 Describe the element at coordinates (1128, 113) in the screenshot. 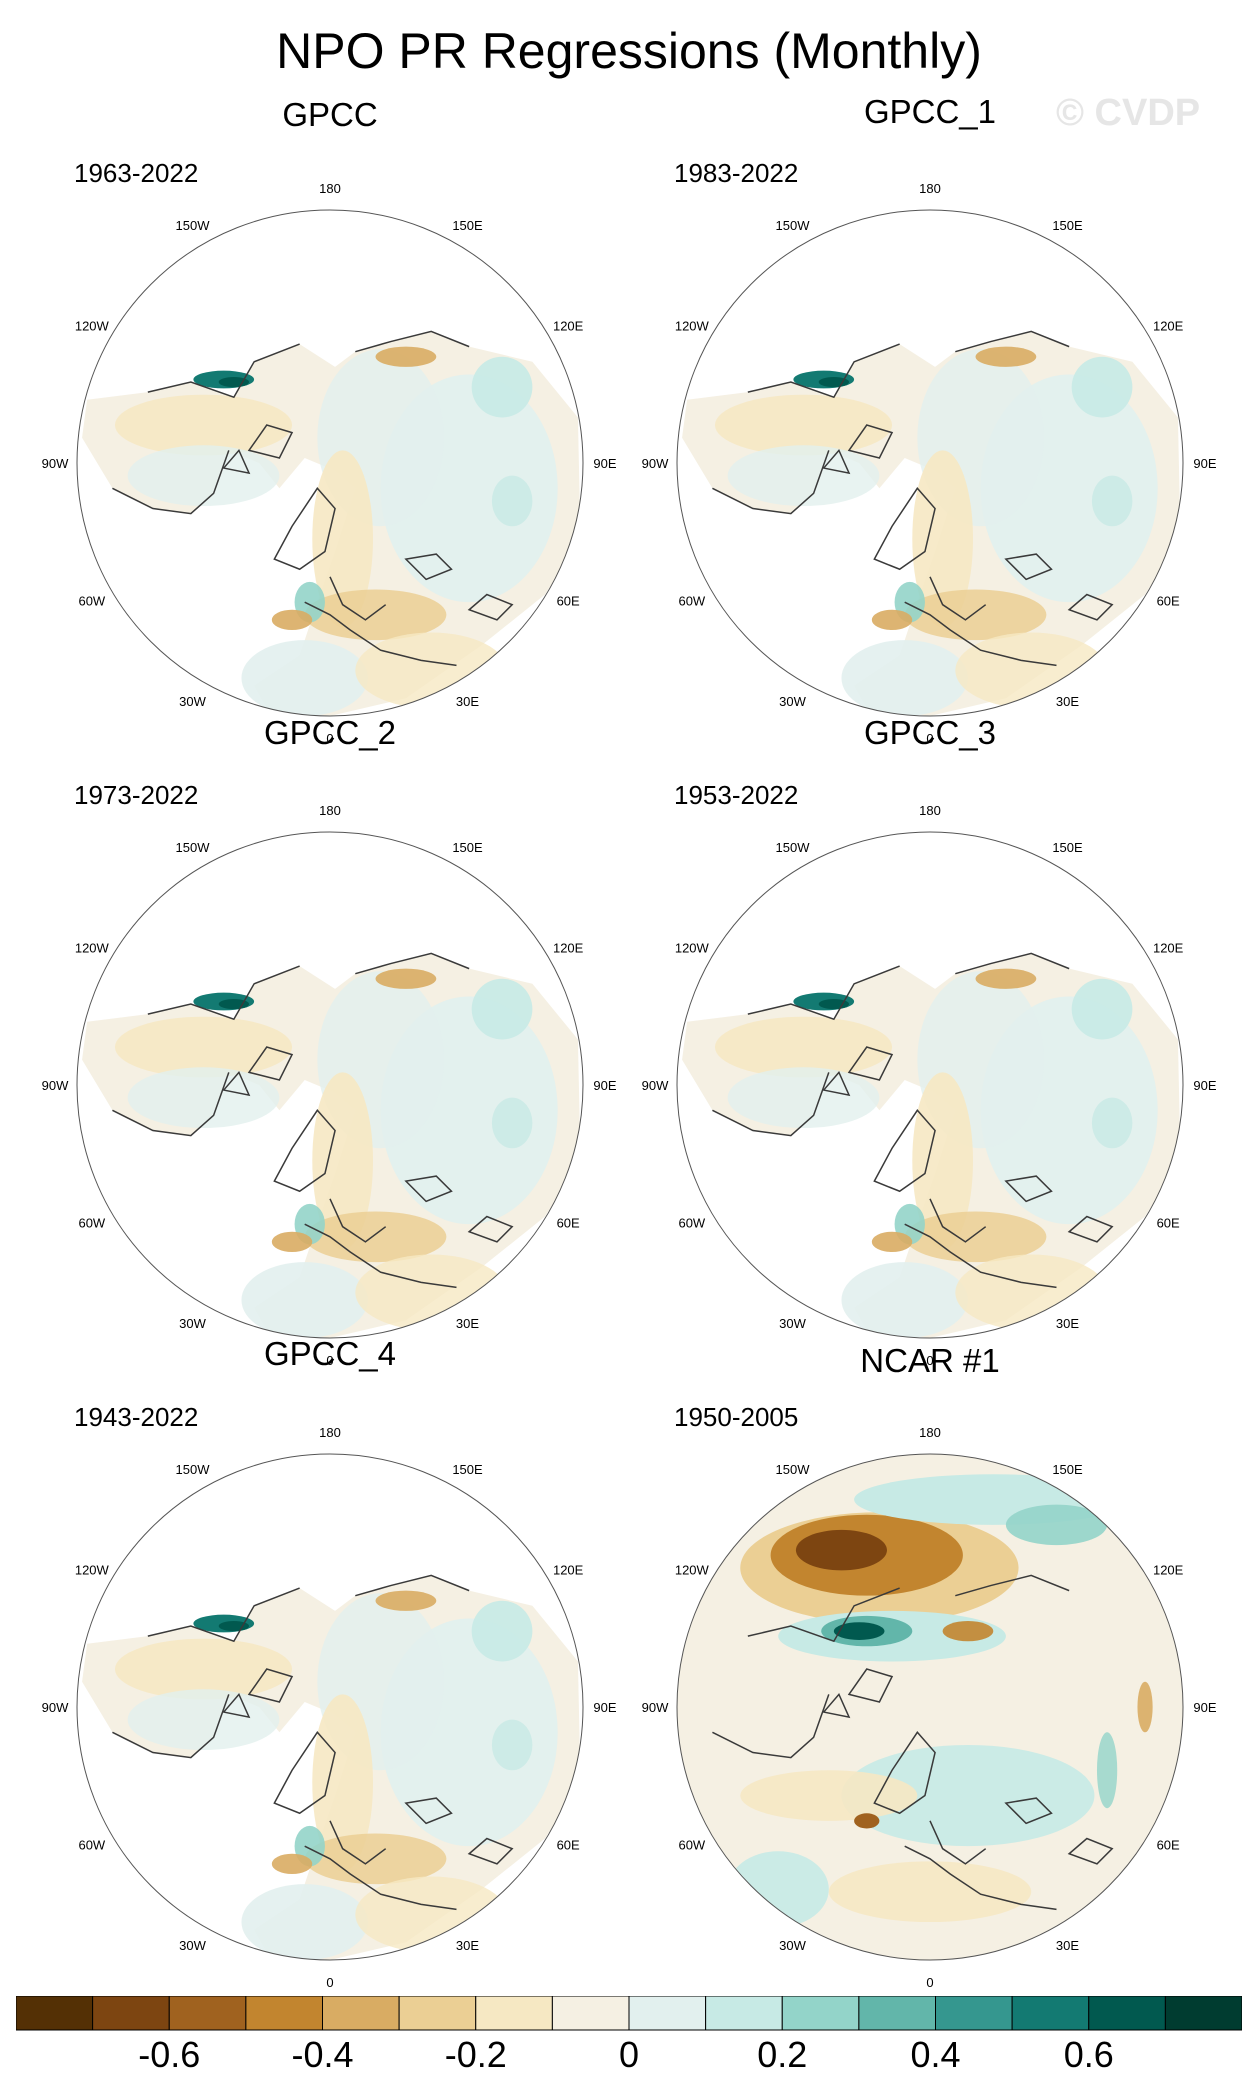

I see `watermark: © CVDP` at that location.